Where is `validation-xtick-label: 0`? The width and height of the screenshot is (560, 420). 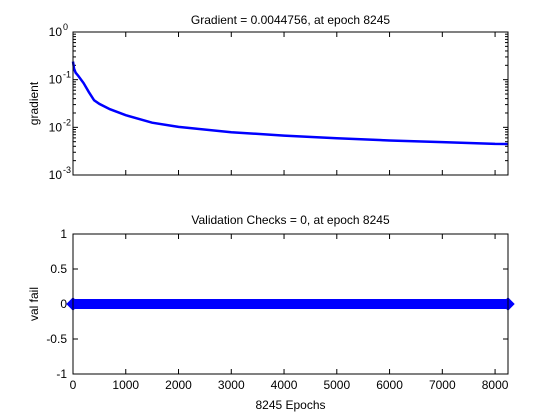 validation-xtick-label: 0 is located at coordinates (73, 385).